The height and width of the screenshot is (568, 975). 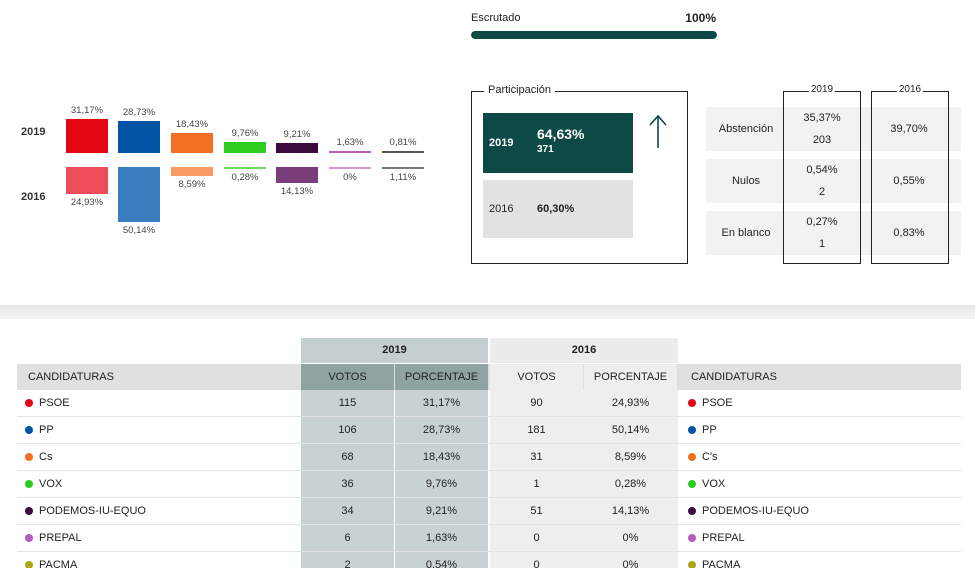 What do you see at coordinates (822, 244) in the screenshot?
I see `abstencion-2019-count: 1` at bounding box center [822, 244].